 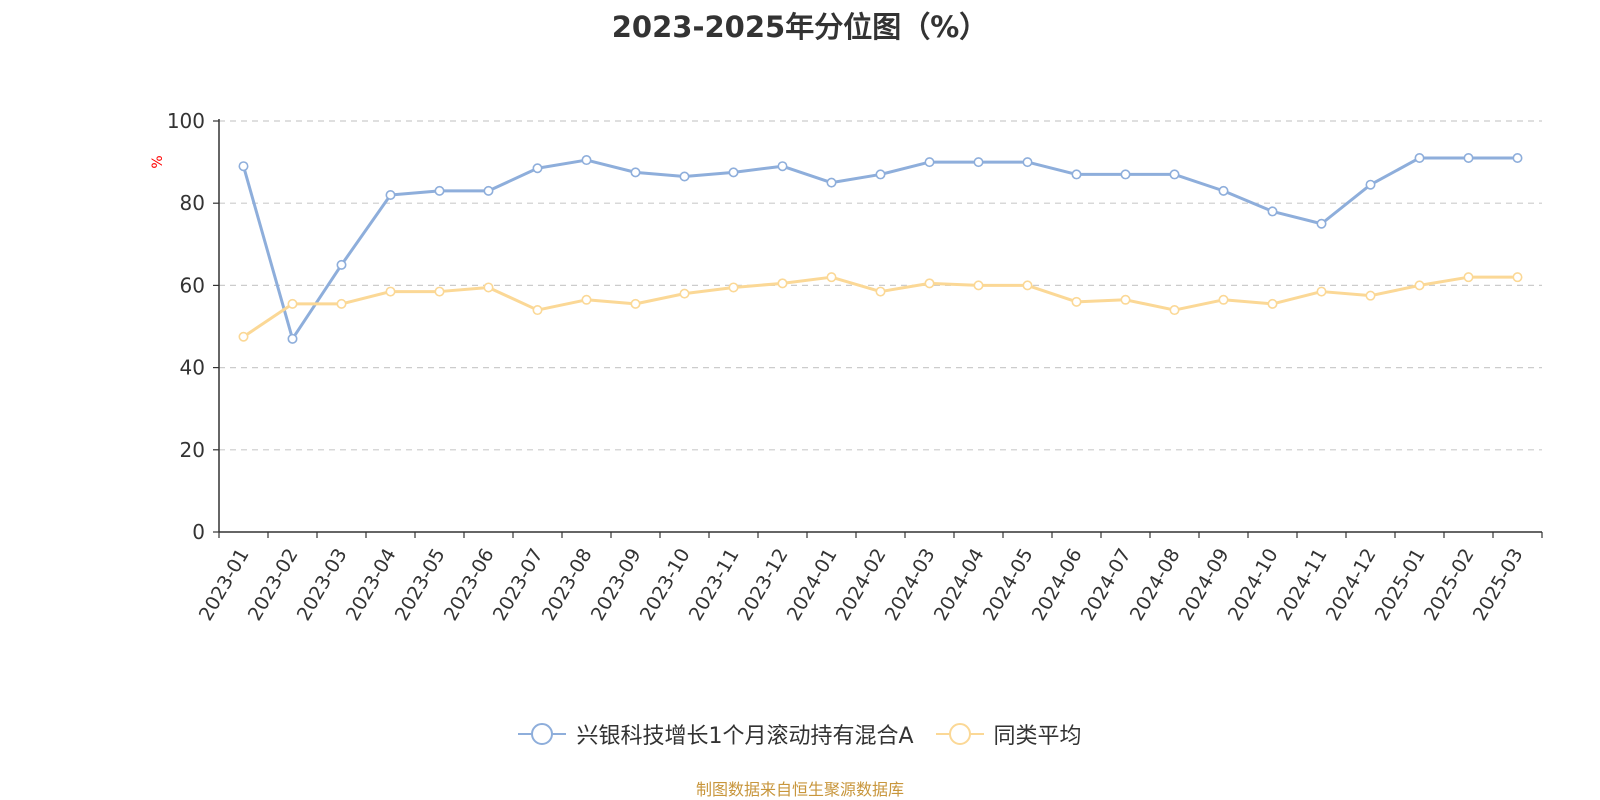 I want to click on y-tick-label-40: 40, so click(x=192, y=368).